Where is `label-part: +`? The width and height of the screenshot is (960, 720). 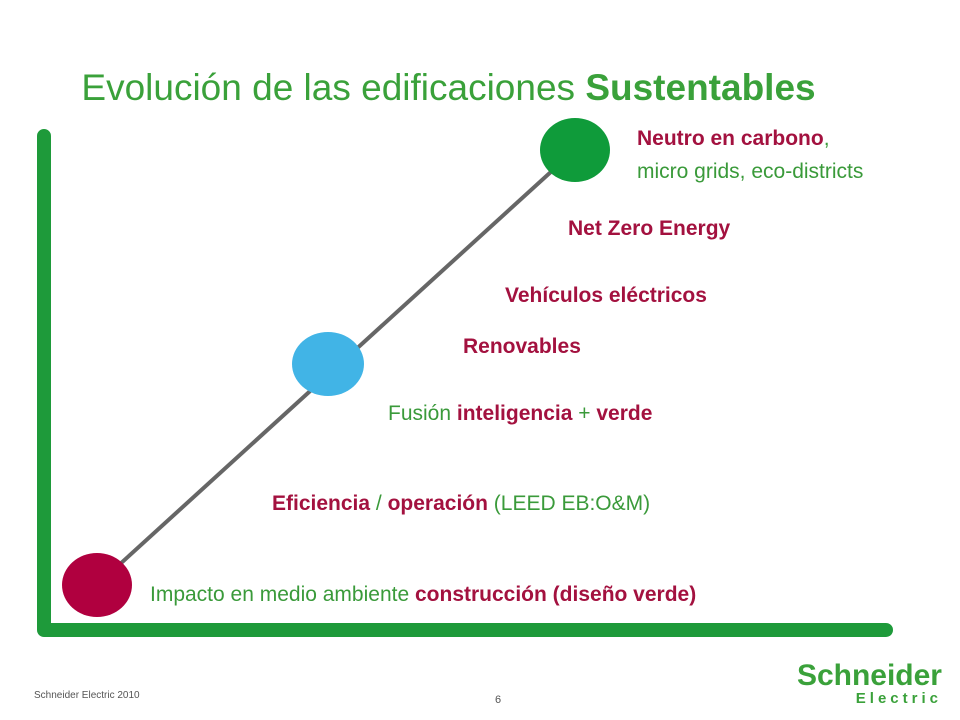 label-part: + is located at coordinates (584, 413).